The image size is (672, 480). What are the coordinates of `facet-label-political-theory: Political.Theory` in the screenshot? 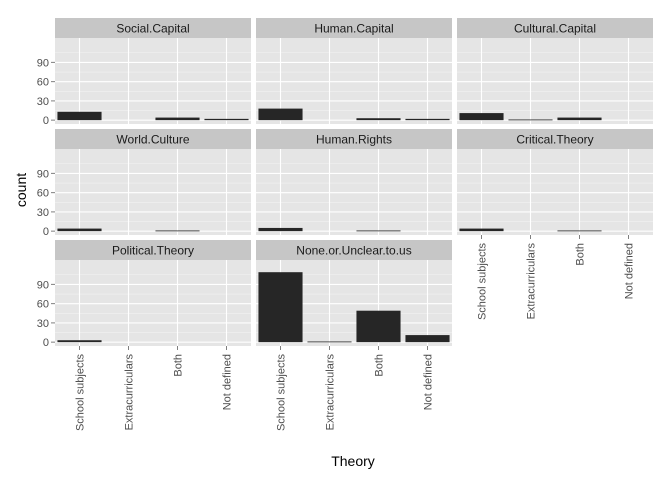 It's located at (153, 251).